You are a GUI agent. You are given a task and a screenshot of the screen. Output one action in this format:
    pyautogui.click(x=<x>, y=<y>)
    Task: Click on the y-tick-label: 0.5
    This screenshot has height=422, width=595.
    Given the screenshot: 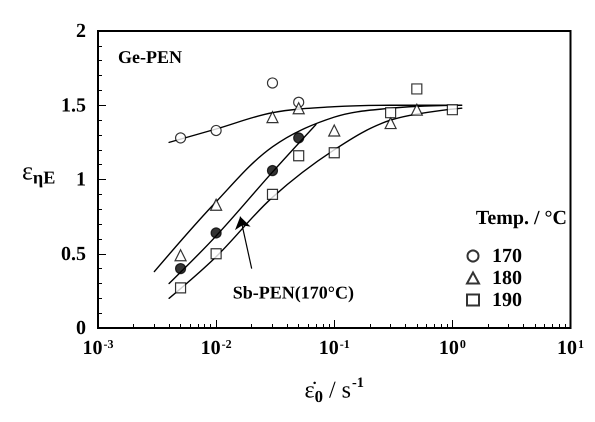 What is the action you would take?
    pyautogui.click(x=73, y=253)
    